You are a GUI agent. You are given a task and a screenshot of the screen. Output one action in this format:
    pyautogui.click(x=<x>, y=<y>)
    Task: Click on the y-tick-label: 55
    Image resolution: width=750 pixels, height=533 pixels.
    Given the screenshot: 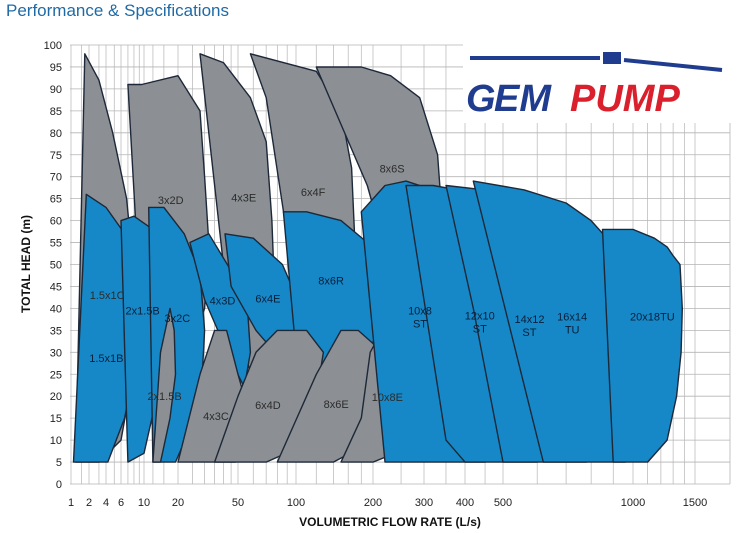 What is the action you would take?
    pyautogui.click(x=56, y=244)
    